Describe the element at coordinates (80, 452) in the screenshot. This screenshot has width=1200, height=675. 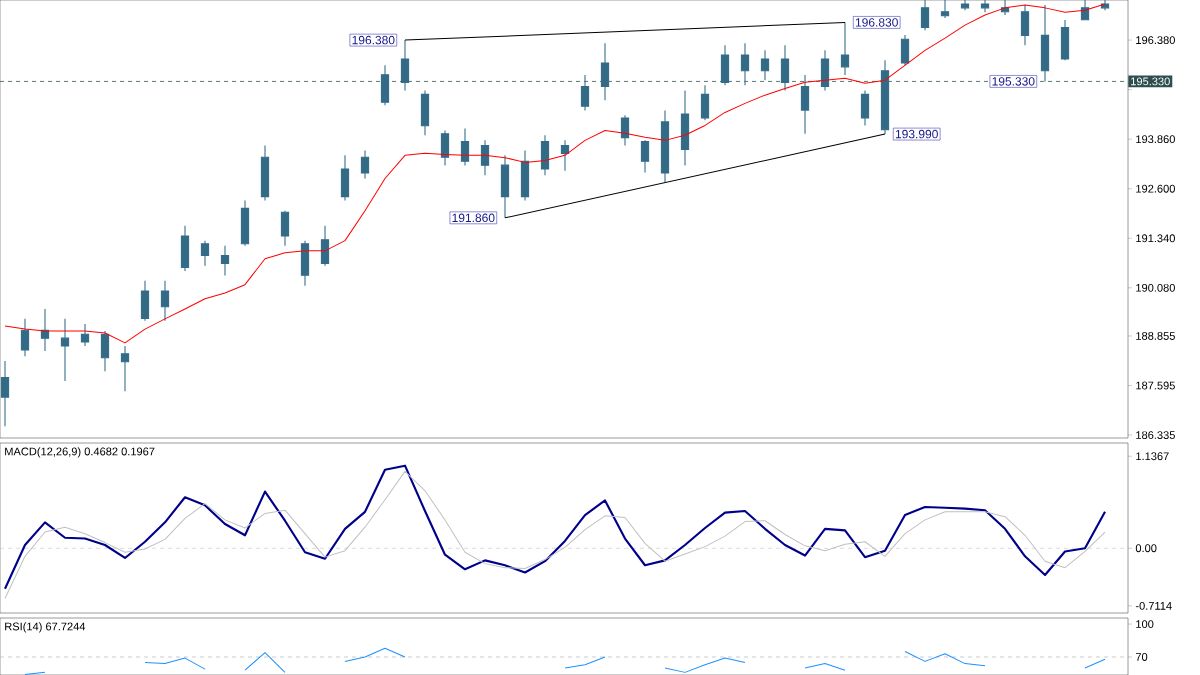
I see `chart-title: MACD(12,26,9) 0.4682 0.1967` at that location.